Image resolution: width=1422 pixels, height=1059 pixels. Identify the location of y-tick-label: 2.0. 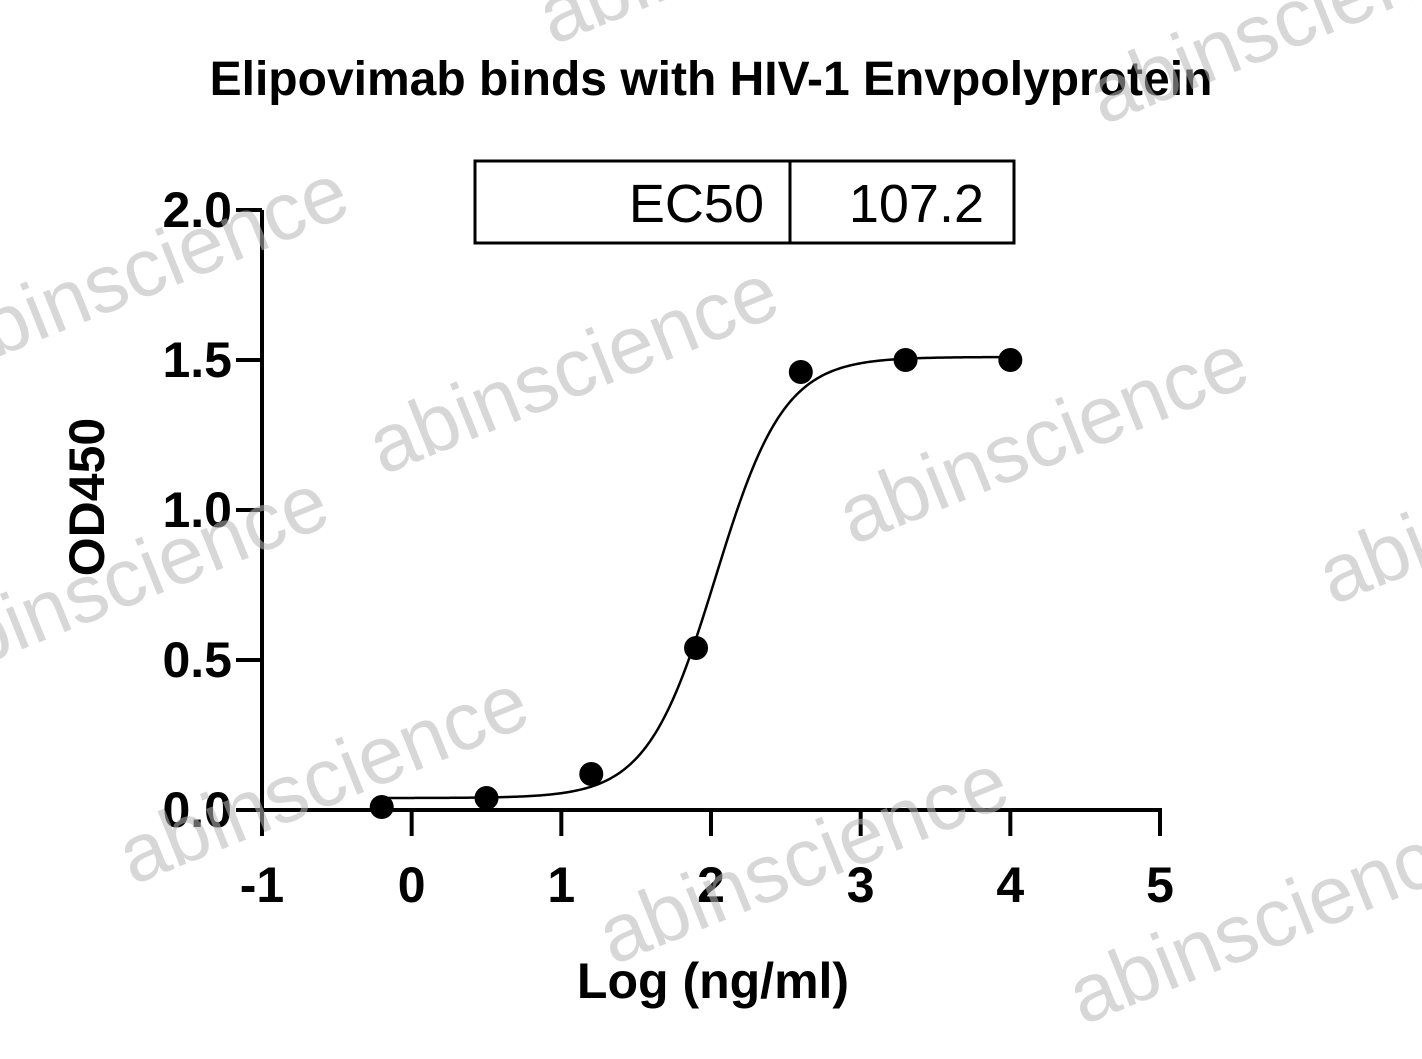
(197, 210).